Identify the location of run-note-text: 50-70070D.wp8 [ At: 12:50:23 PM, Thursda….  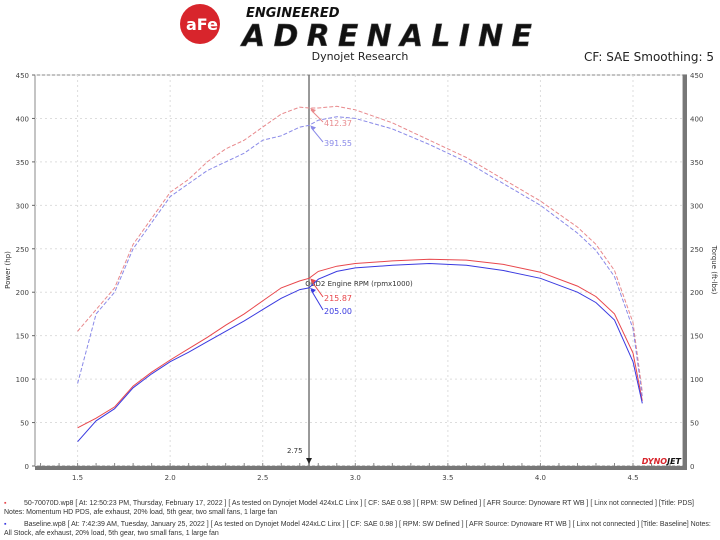
(349, 508).